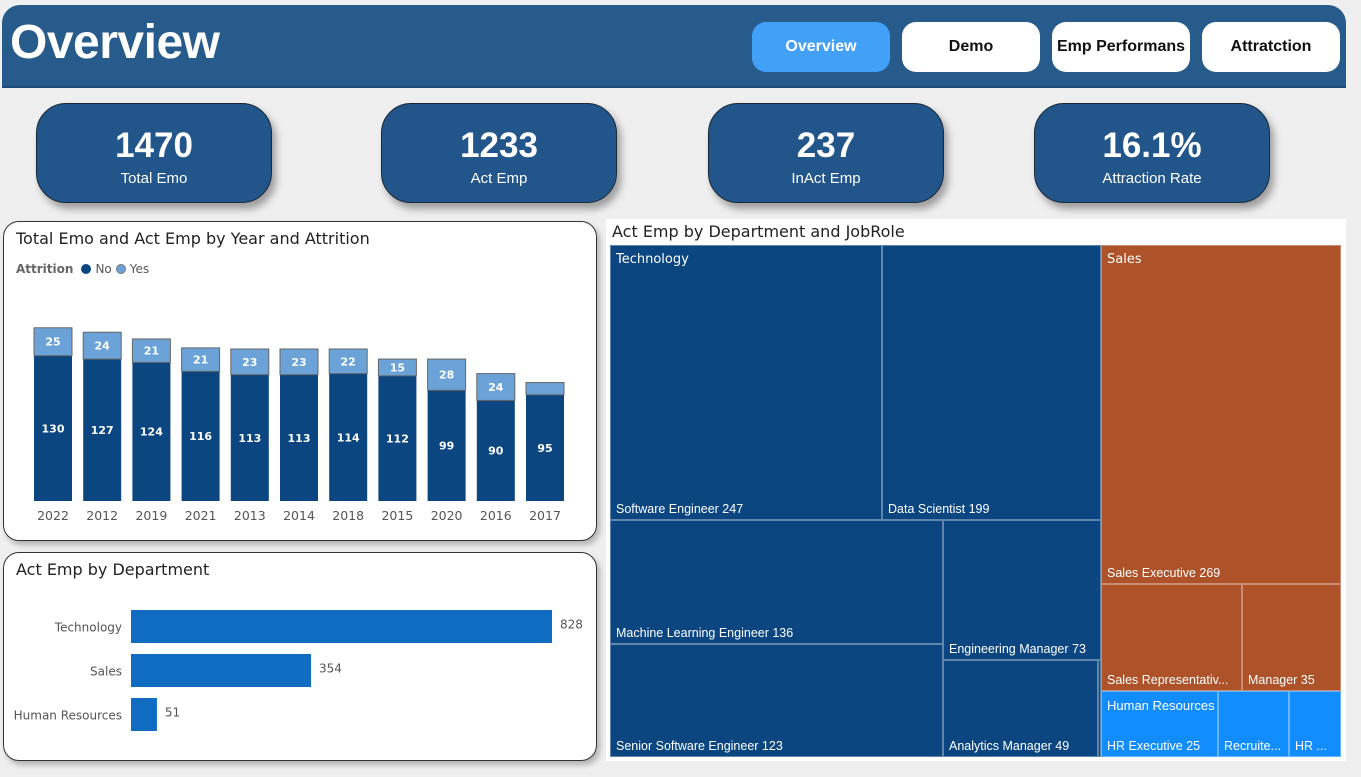 The image size is (1361, 777). I want to click on bar-yes-2019, so click(151, 350).